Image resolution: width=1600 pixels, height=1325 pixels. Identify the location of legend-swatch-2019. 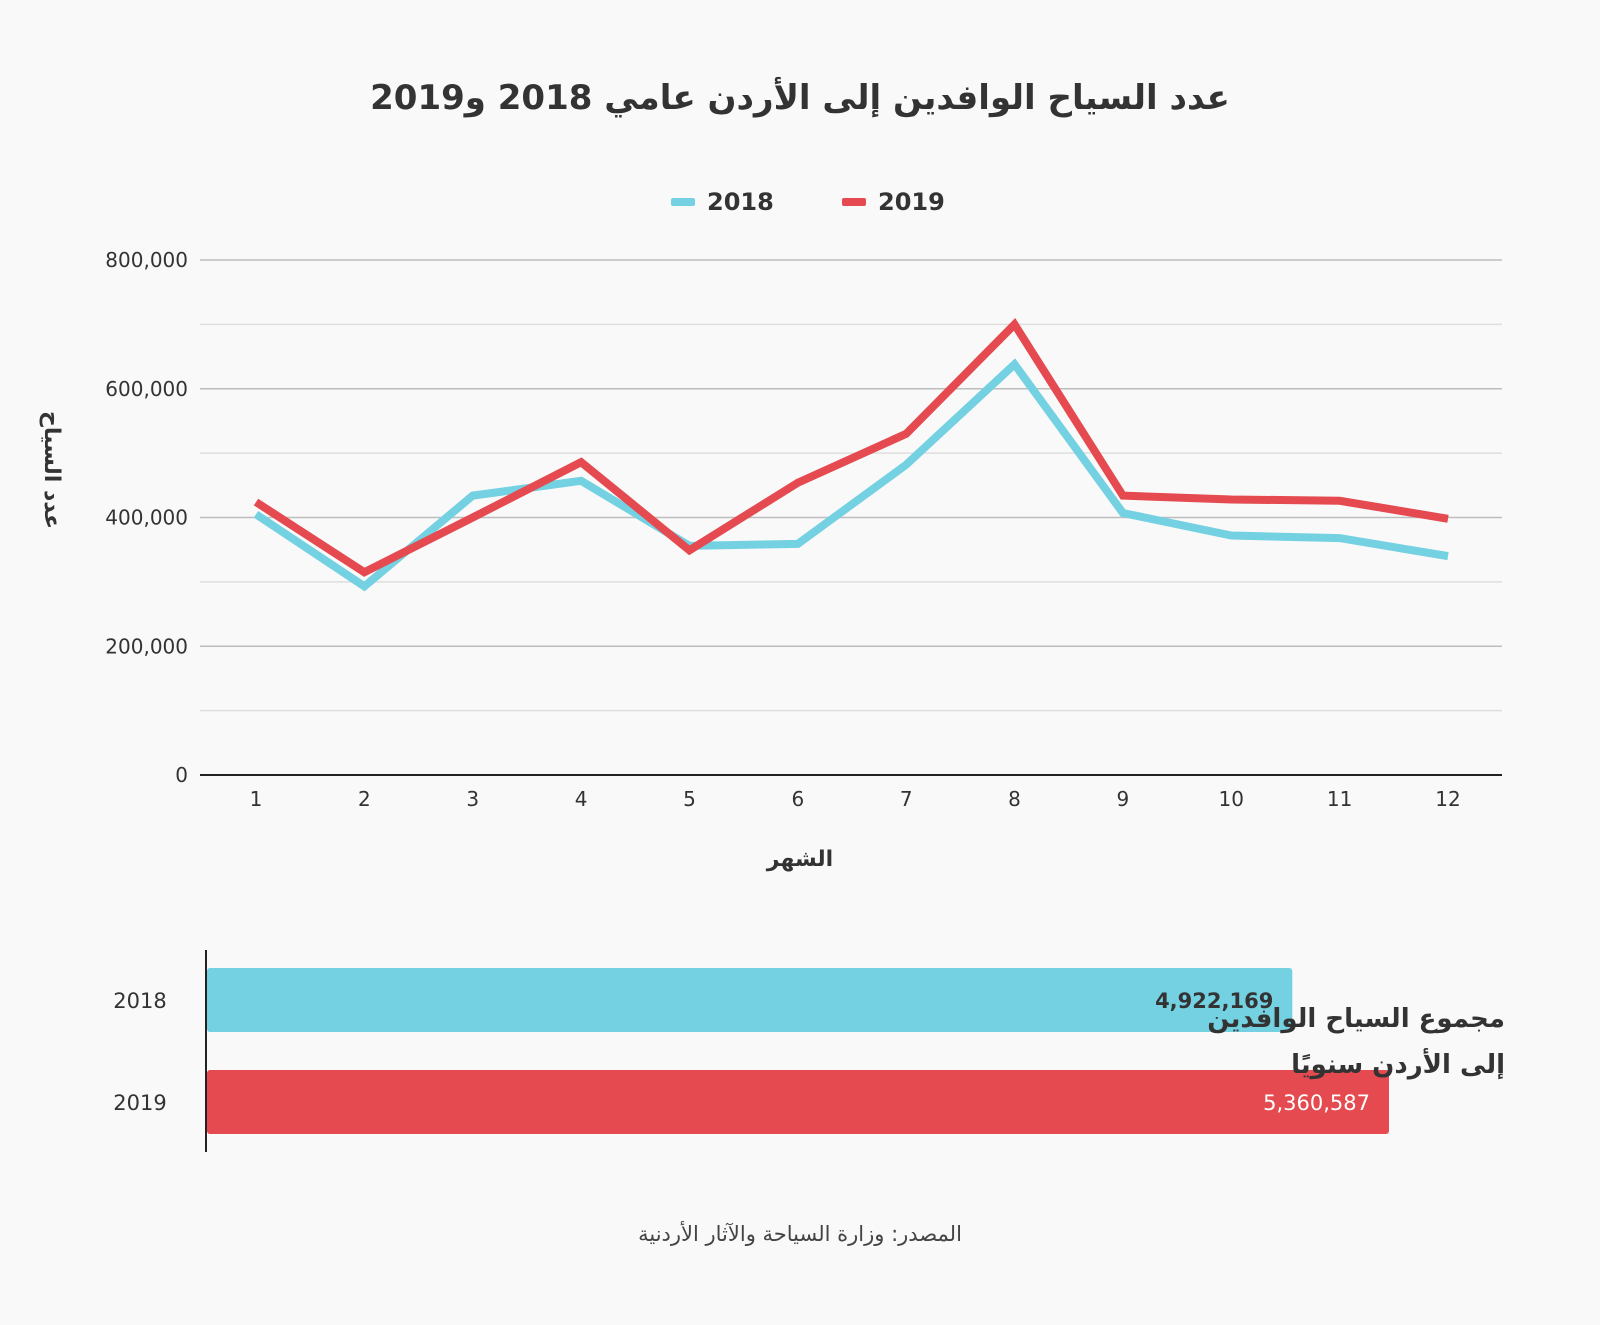
(854, 202).